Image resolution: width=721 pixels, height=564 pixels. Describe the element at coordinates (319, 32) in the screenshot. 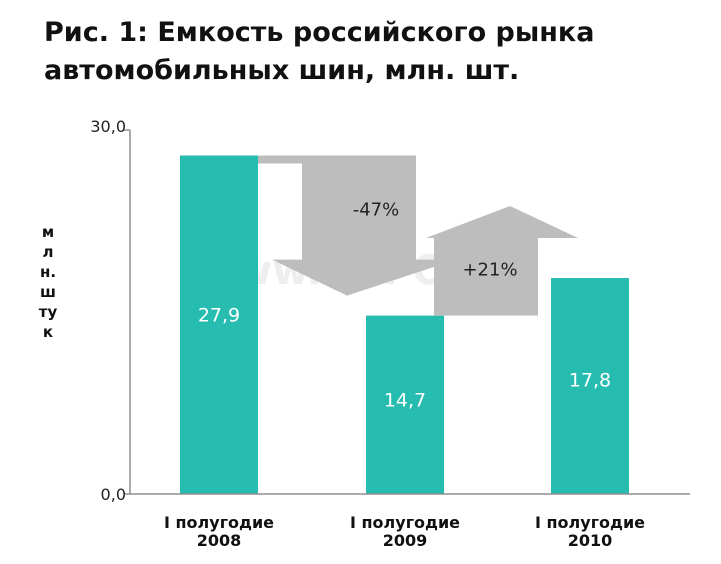

I see `chart-title-line-1: Рис. 1: Емкость российского рынка` at that location.